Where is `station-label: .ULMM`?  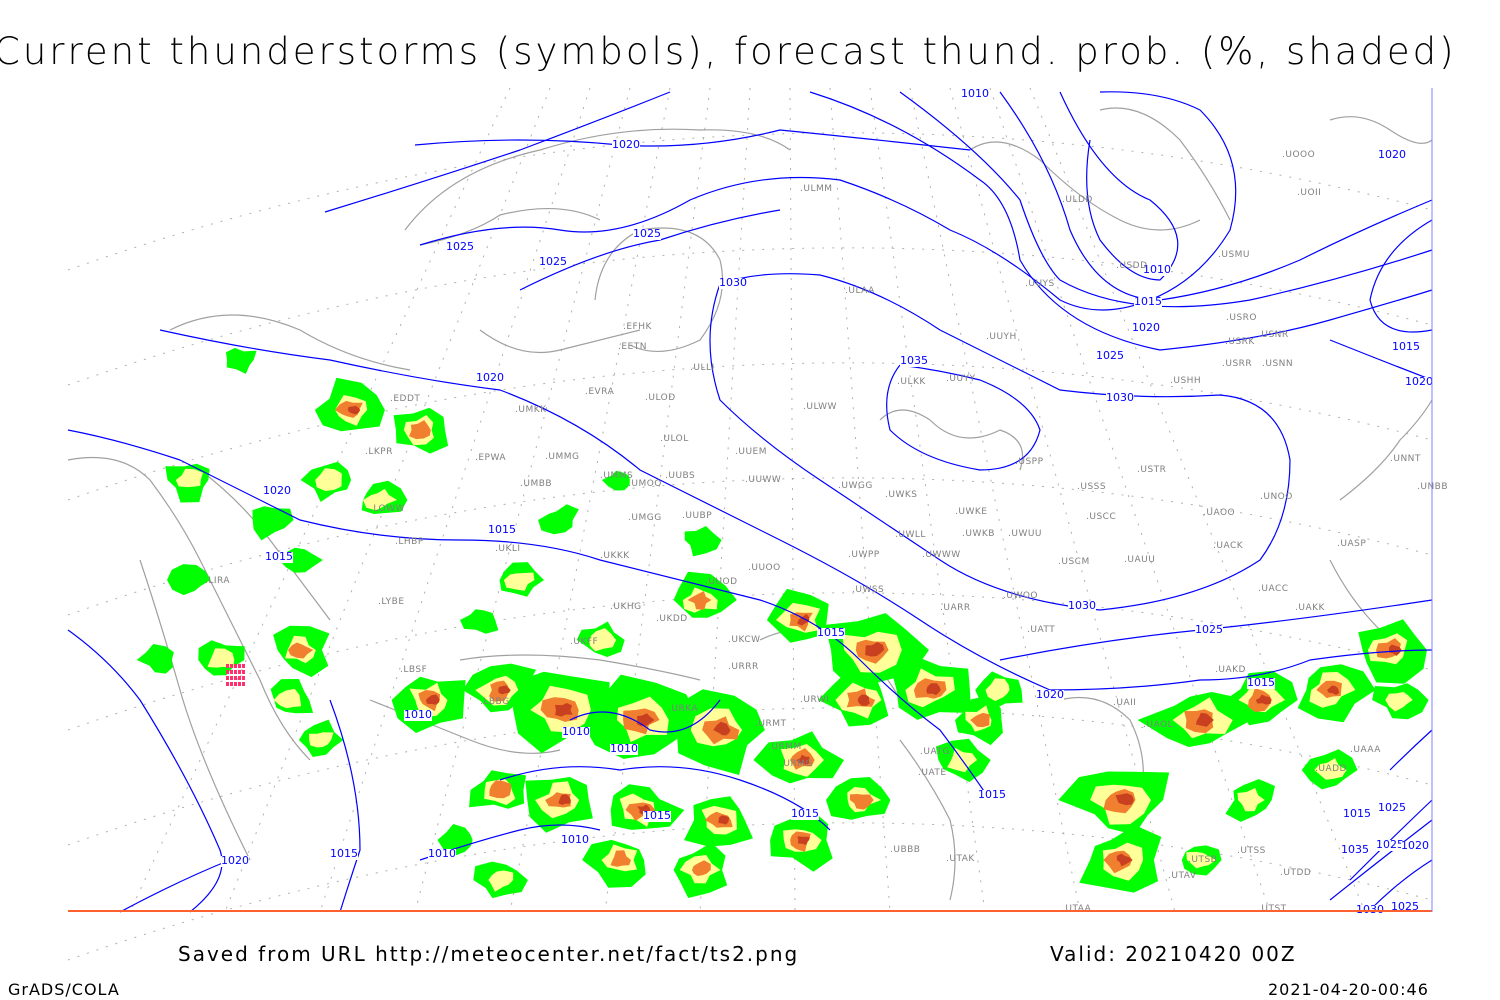
station-label: .ULMM is located at coordinates (816, 189).